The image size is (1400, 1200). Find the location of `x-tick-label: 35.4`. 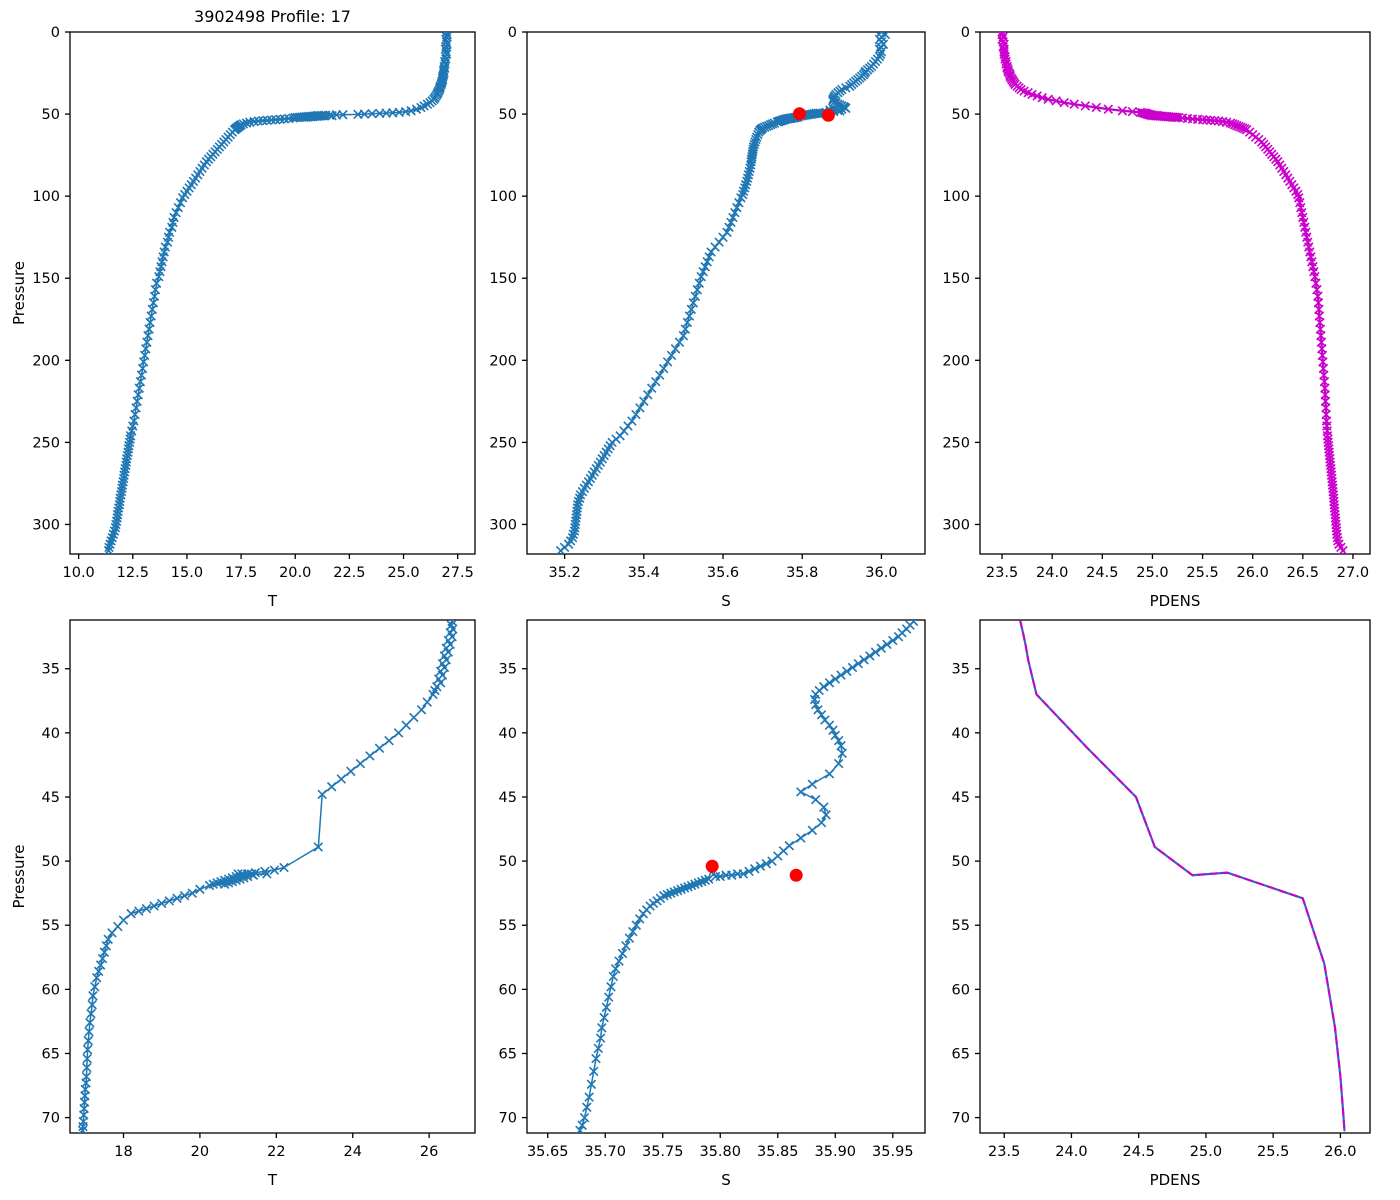

x-tick-label: 35.4 is located at coordinates (644, 573).